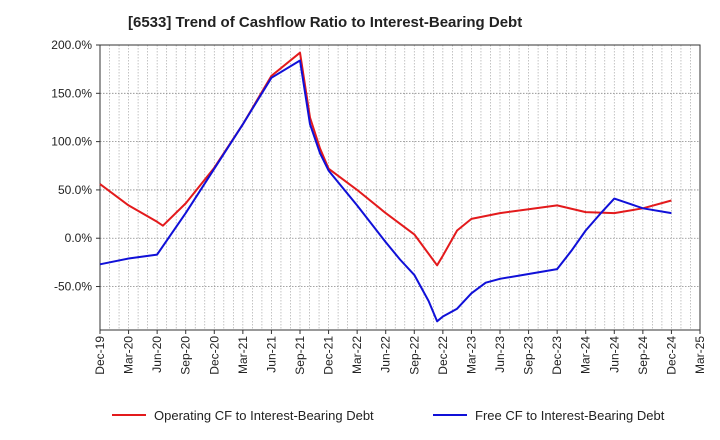 The width and height of the screenshot is (720, 440). I want to click on legend-item-free-cf: Free CF to Interest-Bearing Debt, so click(548, 415).